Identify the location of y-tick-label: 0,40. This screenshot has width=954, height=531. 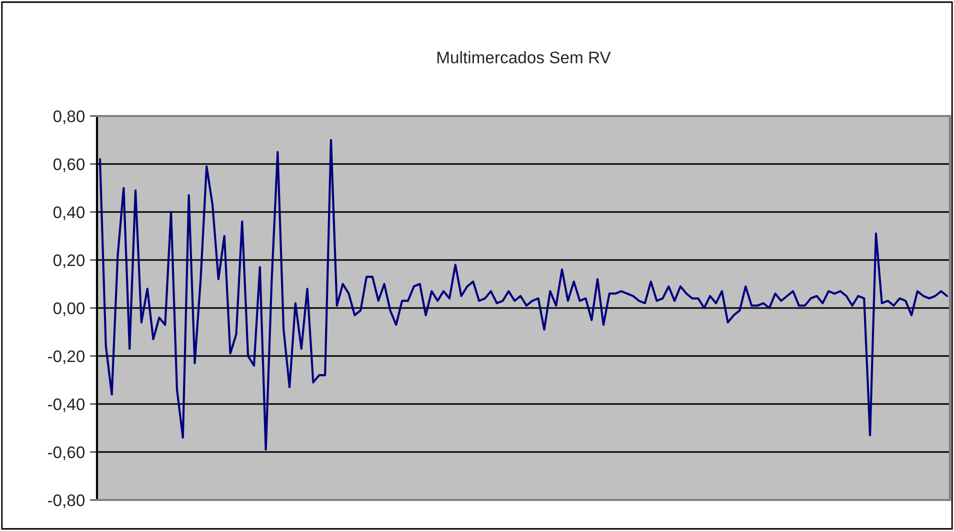
(69, 213).